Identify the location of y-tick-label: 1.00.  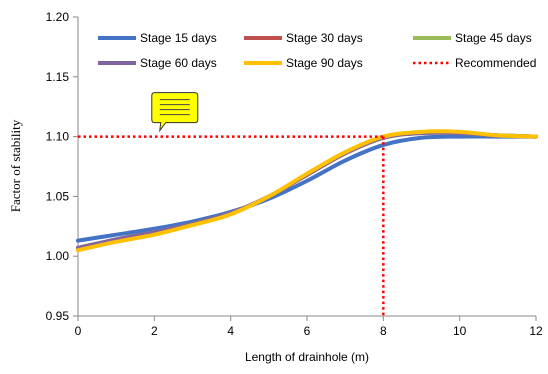
(58, 256).